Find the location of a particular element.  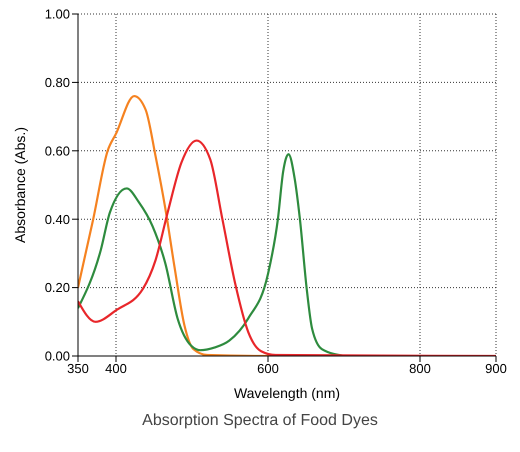

x-tick-label: 600 is located at coordinates (268, 368).